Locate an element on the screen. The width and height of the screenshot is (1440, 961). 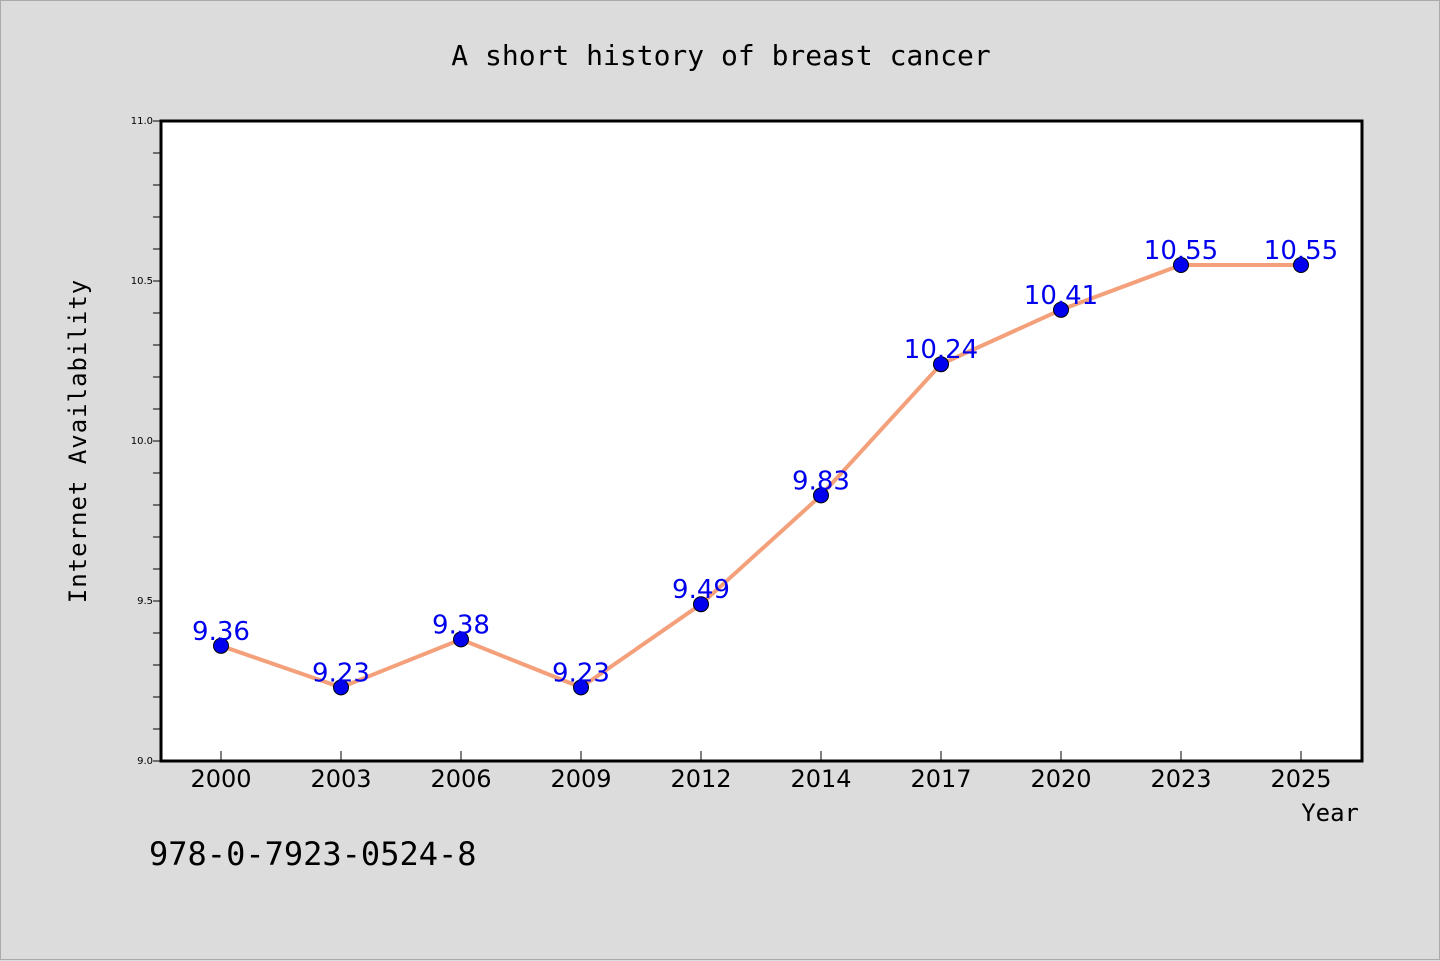
data-label: 10.41 is located at coordinates (1061, 296).